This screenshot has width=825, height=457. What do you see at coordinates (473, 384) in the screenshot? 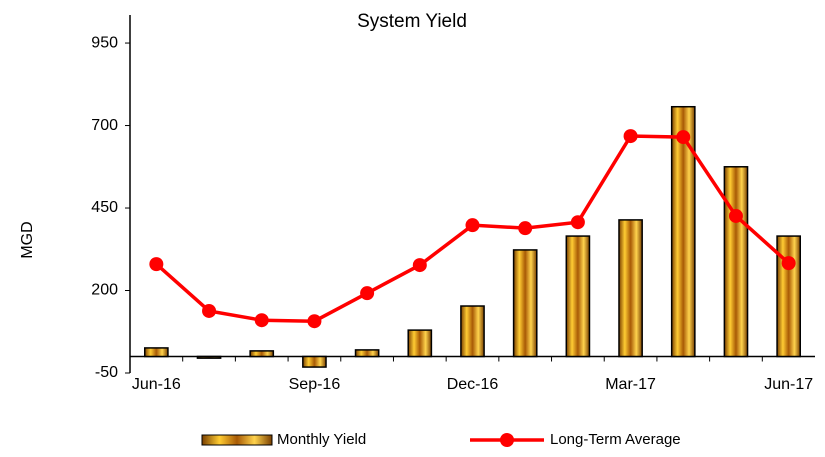
I see `x-tick-label: Dec-16` at bounding box center [473, 384].